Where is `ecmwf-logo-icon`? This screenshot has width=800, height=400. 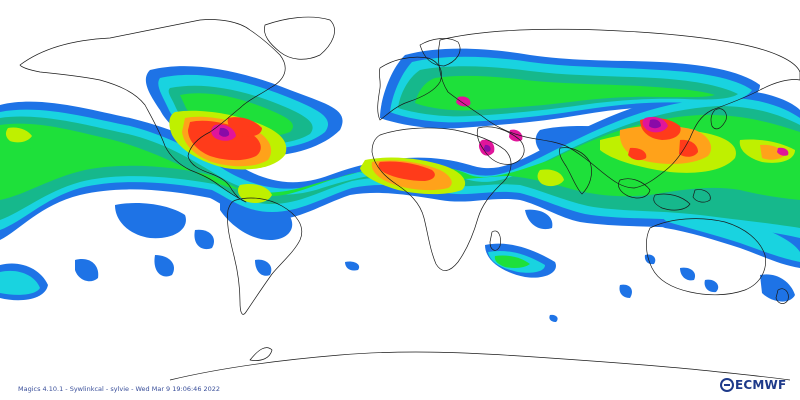 ecmwf-logo-icon is located at coordinates (727, 385).